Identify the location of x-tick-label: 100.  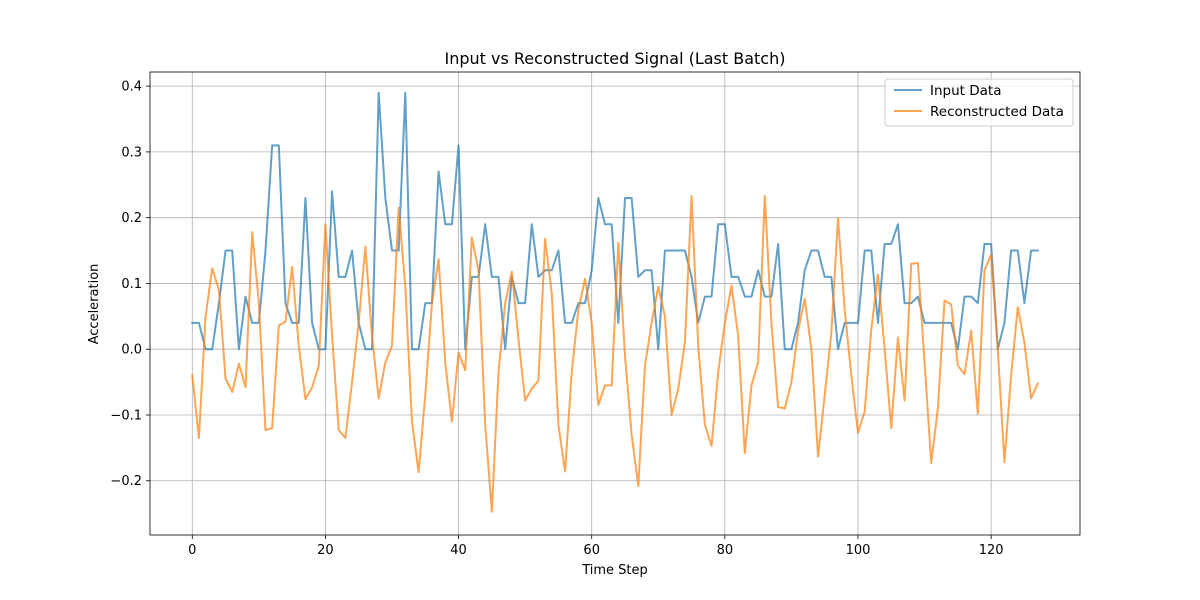
(858, 550).